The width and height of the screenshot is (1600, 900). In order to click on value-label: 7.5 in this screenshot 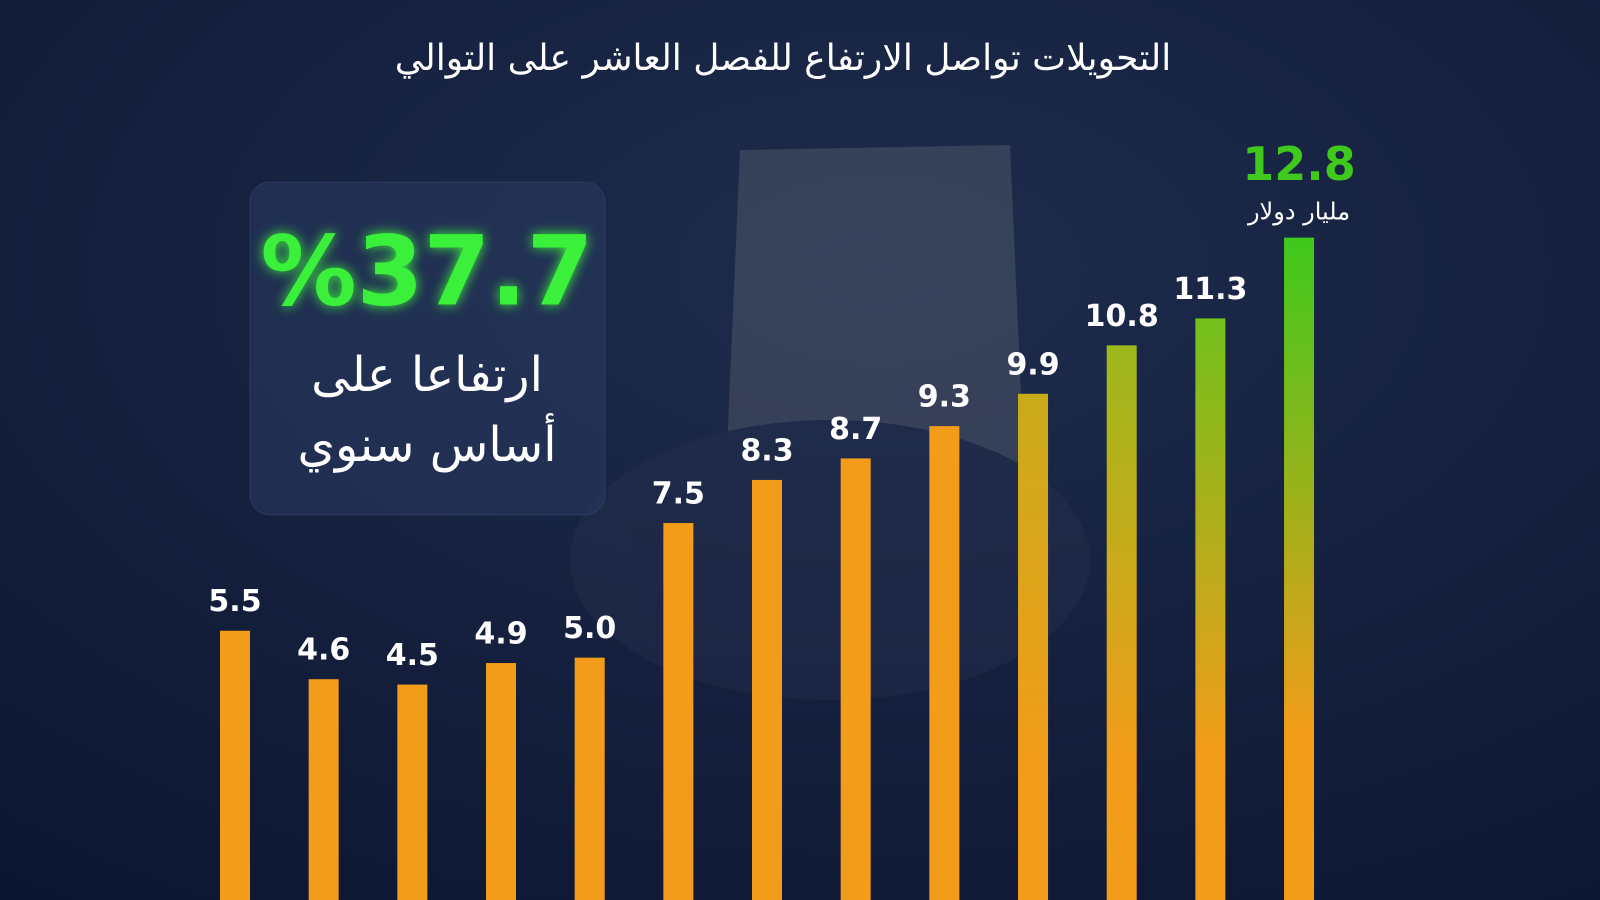, I will do `click(678, 494)`.